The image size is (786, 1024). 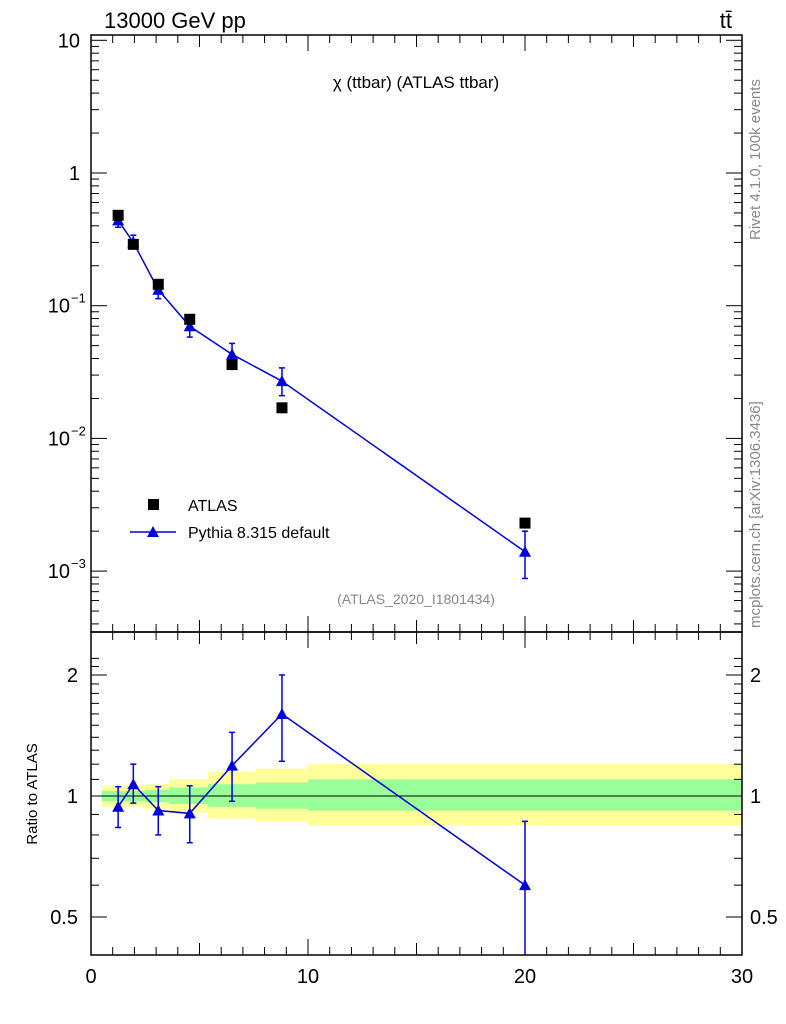 What do you see at coordinates (726, 20) in the screenshot?
I see `process-label: tt̄` at bounding box center [726, 20].